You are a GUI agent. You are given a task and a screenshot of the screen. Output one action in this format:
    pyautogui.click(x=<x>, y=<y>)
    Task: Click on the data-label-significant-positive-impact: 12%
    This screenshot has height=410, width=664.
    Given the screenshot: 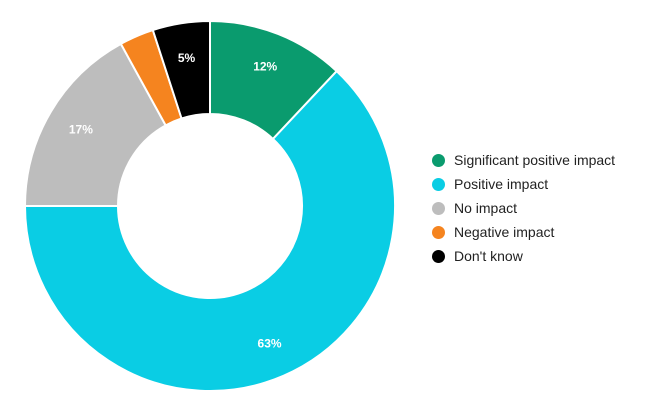 What is the action you would take?
    pyautogui.click(x=265, y=67)
    